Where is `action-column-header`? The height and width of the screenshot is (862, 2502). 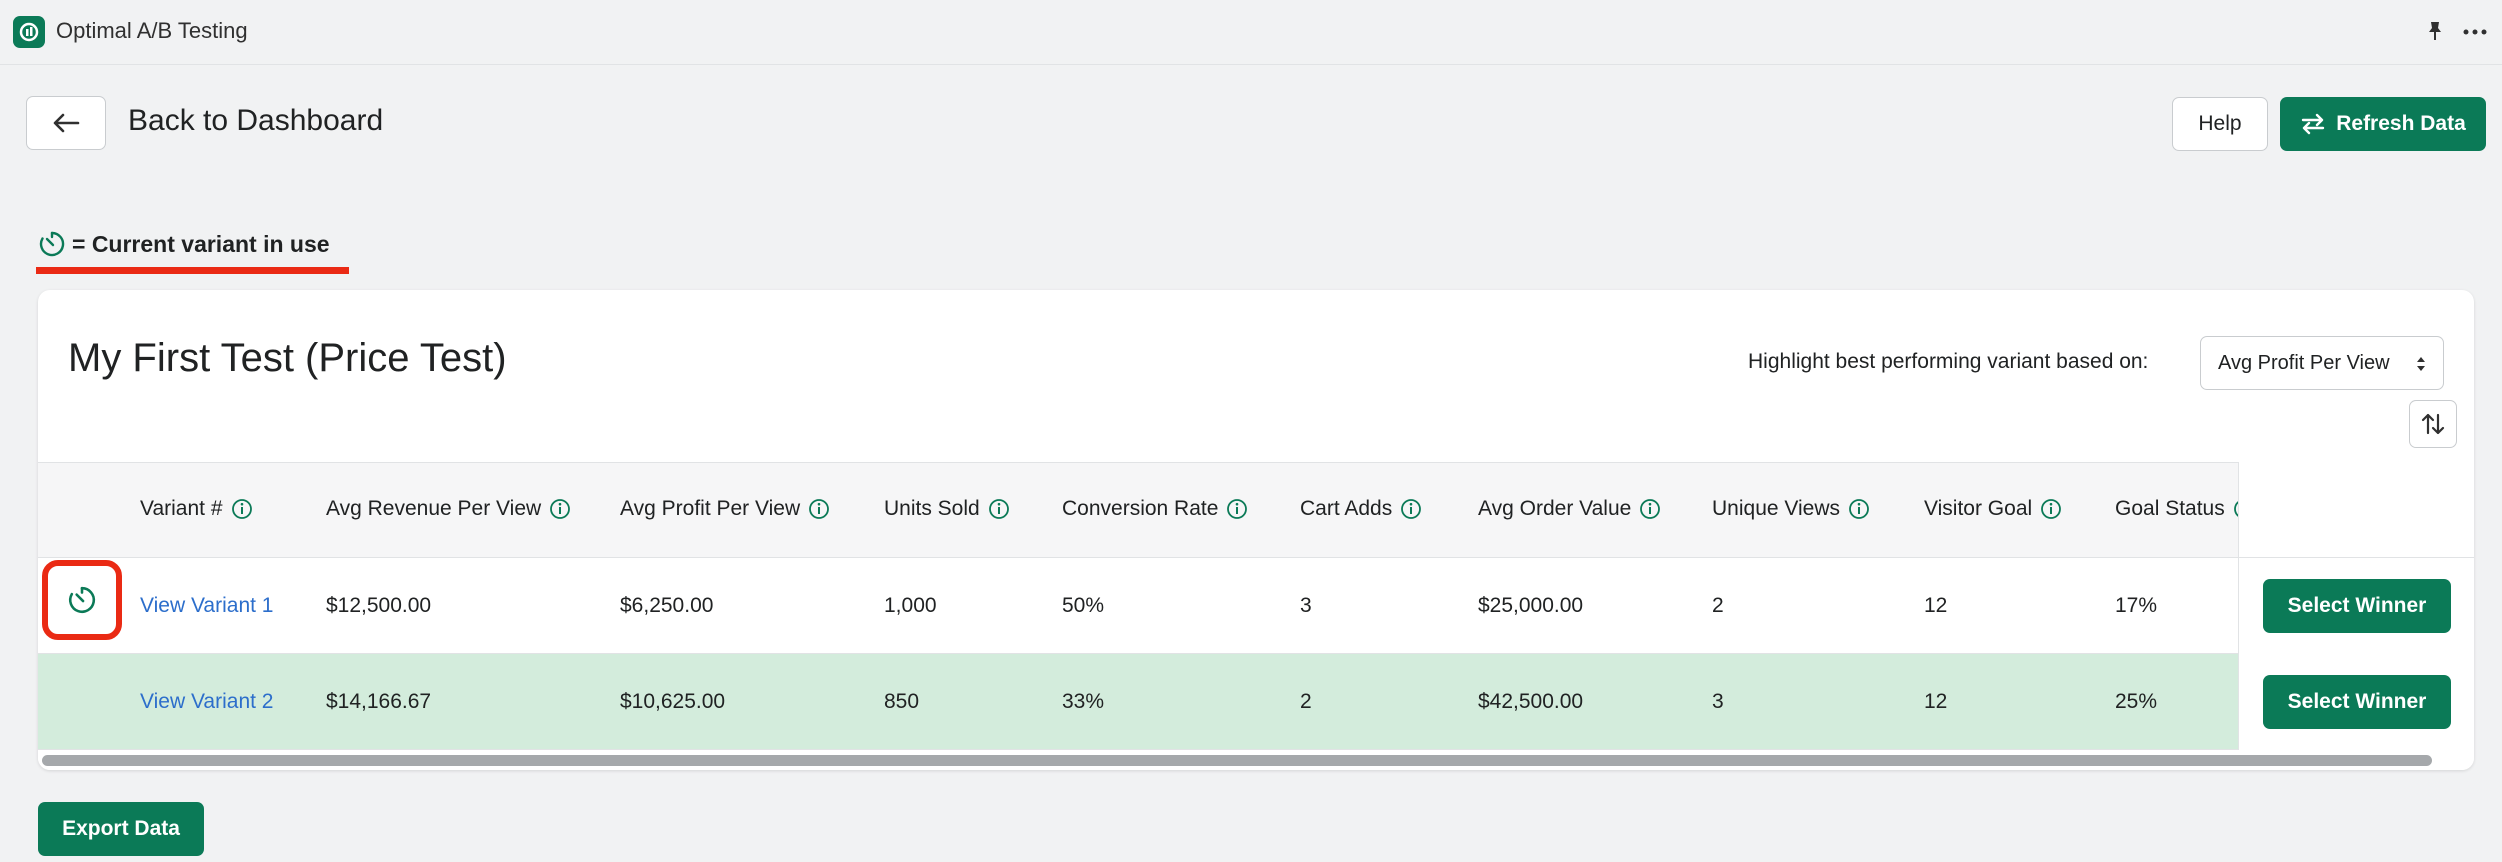 action-column-header is located at coordinates (2356, 510).